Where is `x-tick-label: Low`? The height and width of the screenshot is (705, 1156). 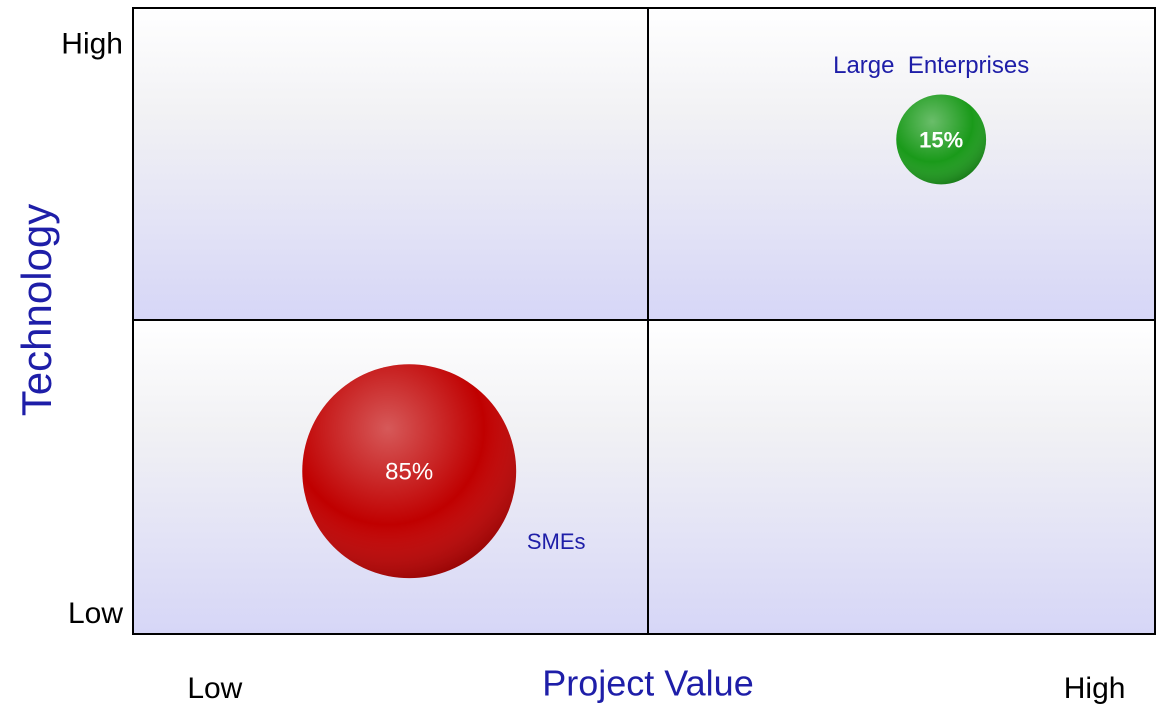
x-tick-label: Low is located at coordinates (214, 688).